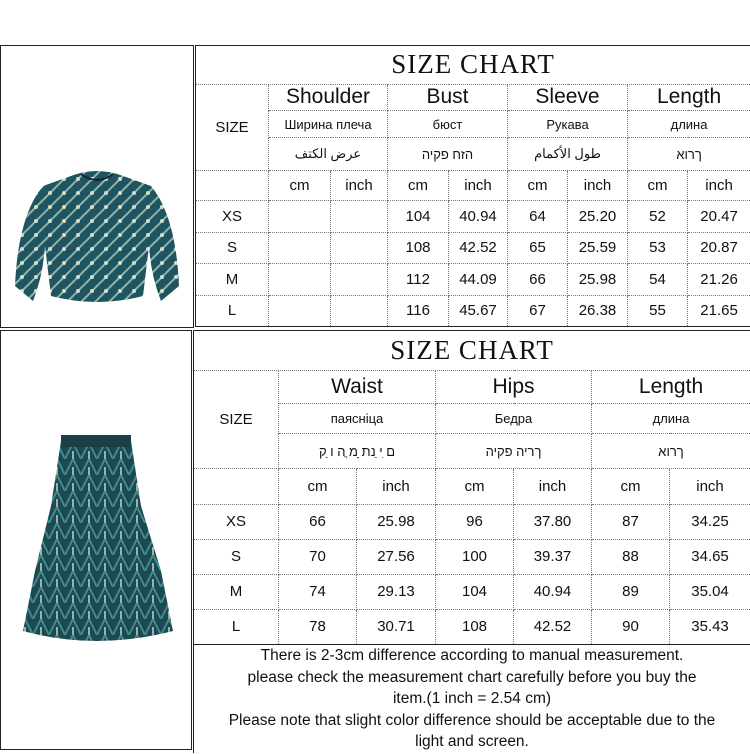 This screenshot has width=750, height=754. Describe the element at coordinates (328, 154) in the screenshot. I see `col-shoulder-alt: عرض الكتف` at that location.